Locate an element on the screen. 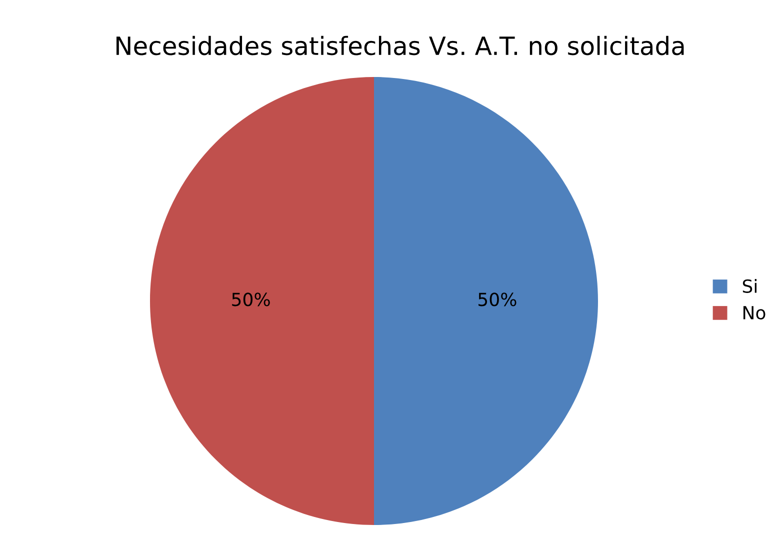 The height and width of the screenshot is (533, 773). chart-title: Necesidades satisfechas Vs. A.T. no solicitada is located at coordinates (400, 46).